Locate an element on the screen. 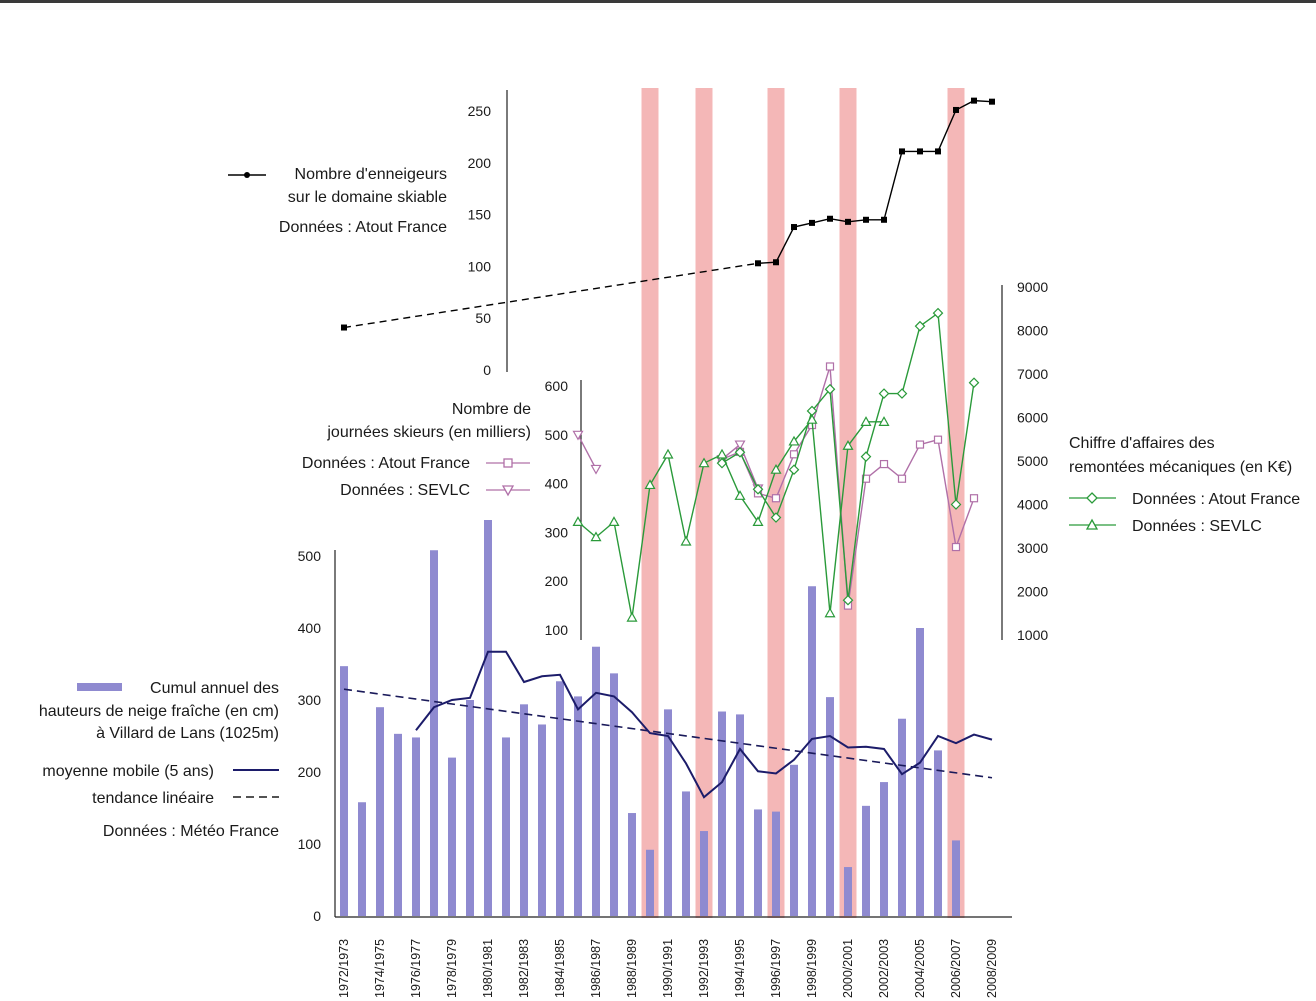 The width and height of the screenshot is (1316, 1001). snowmakers-point-2006-2007 is located at coordinates (956, 109).